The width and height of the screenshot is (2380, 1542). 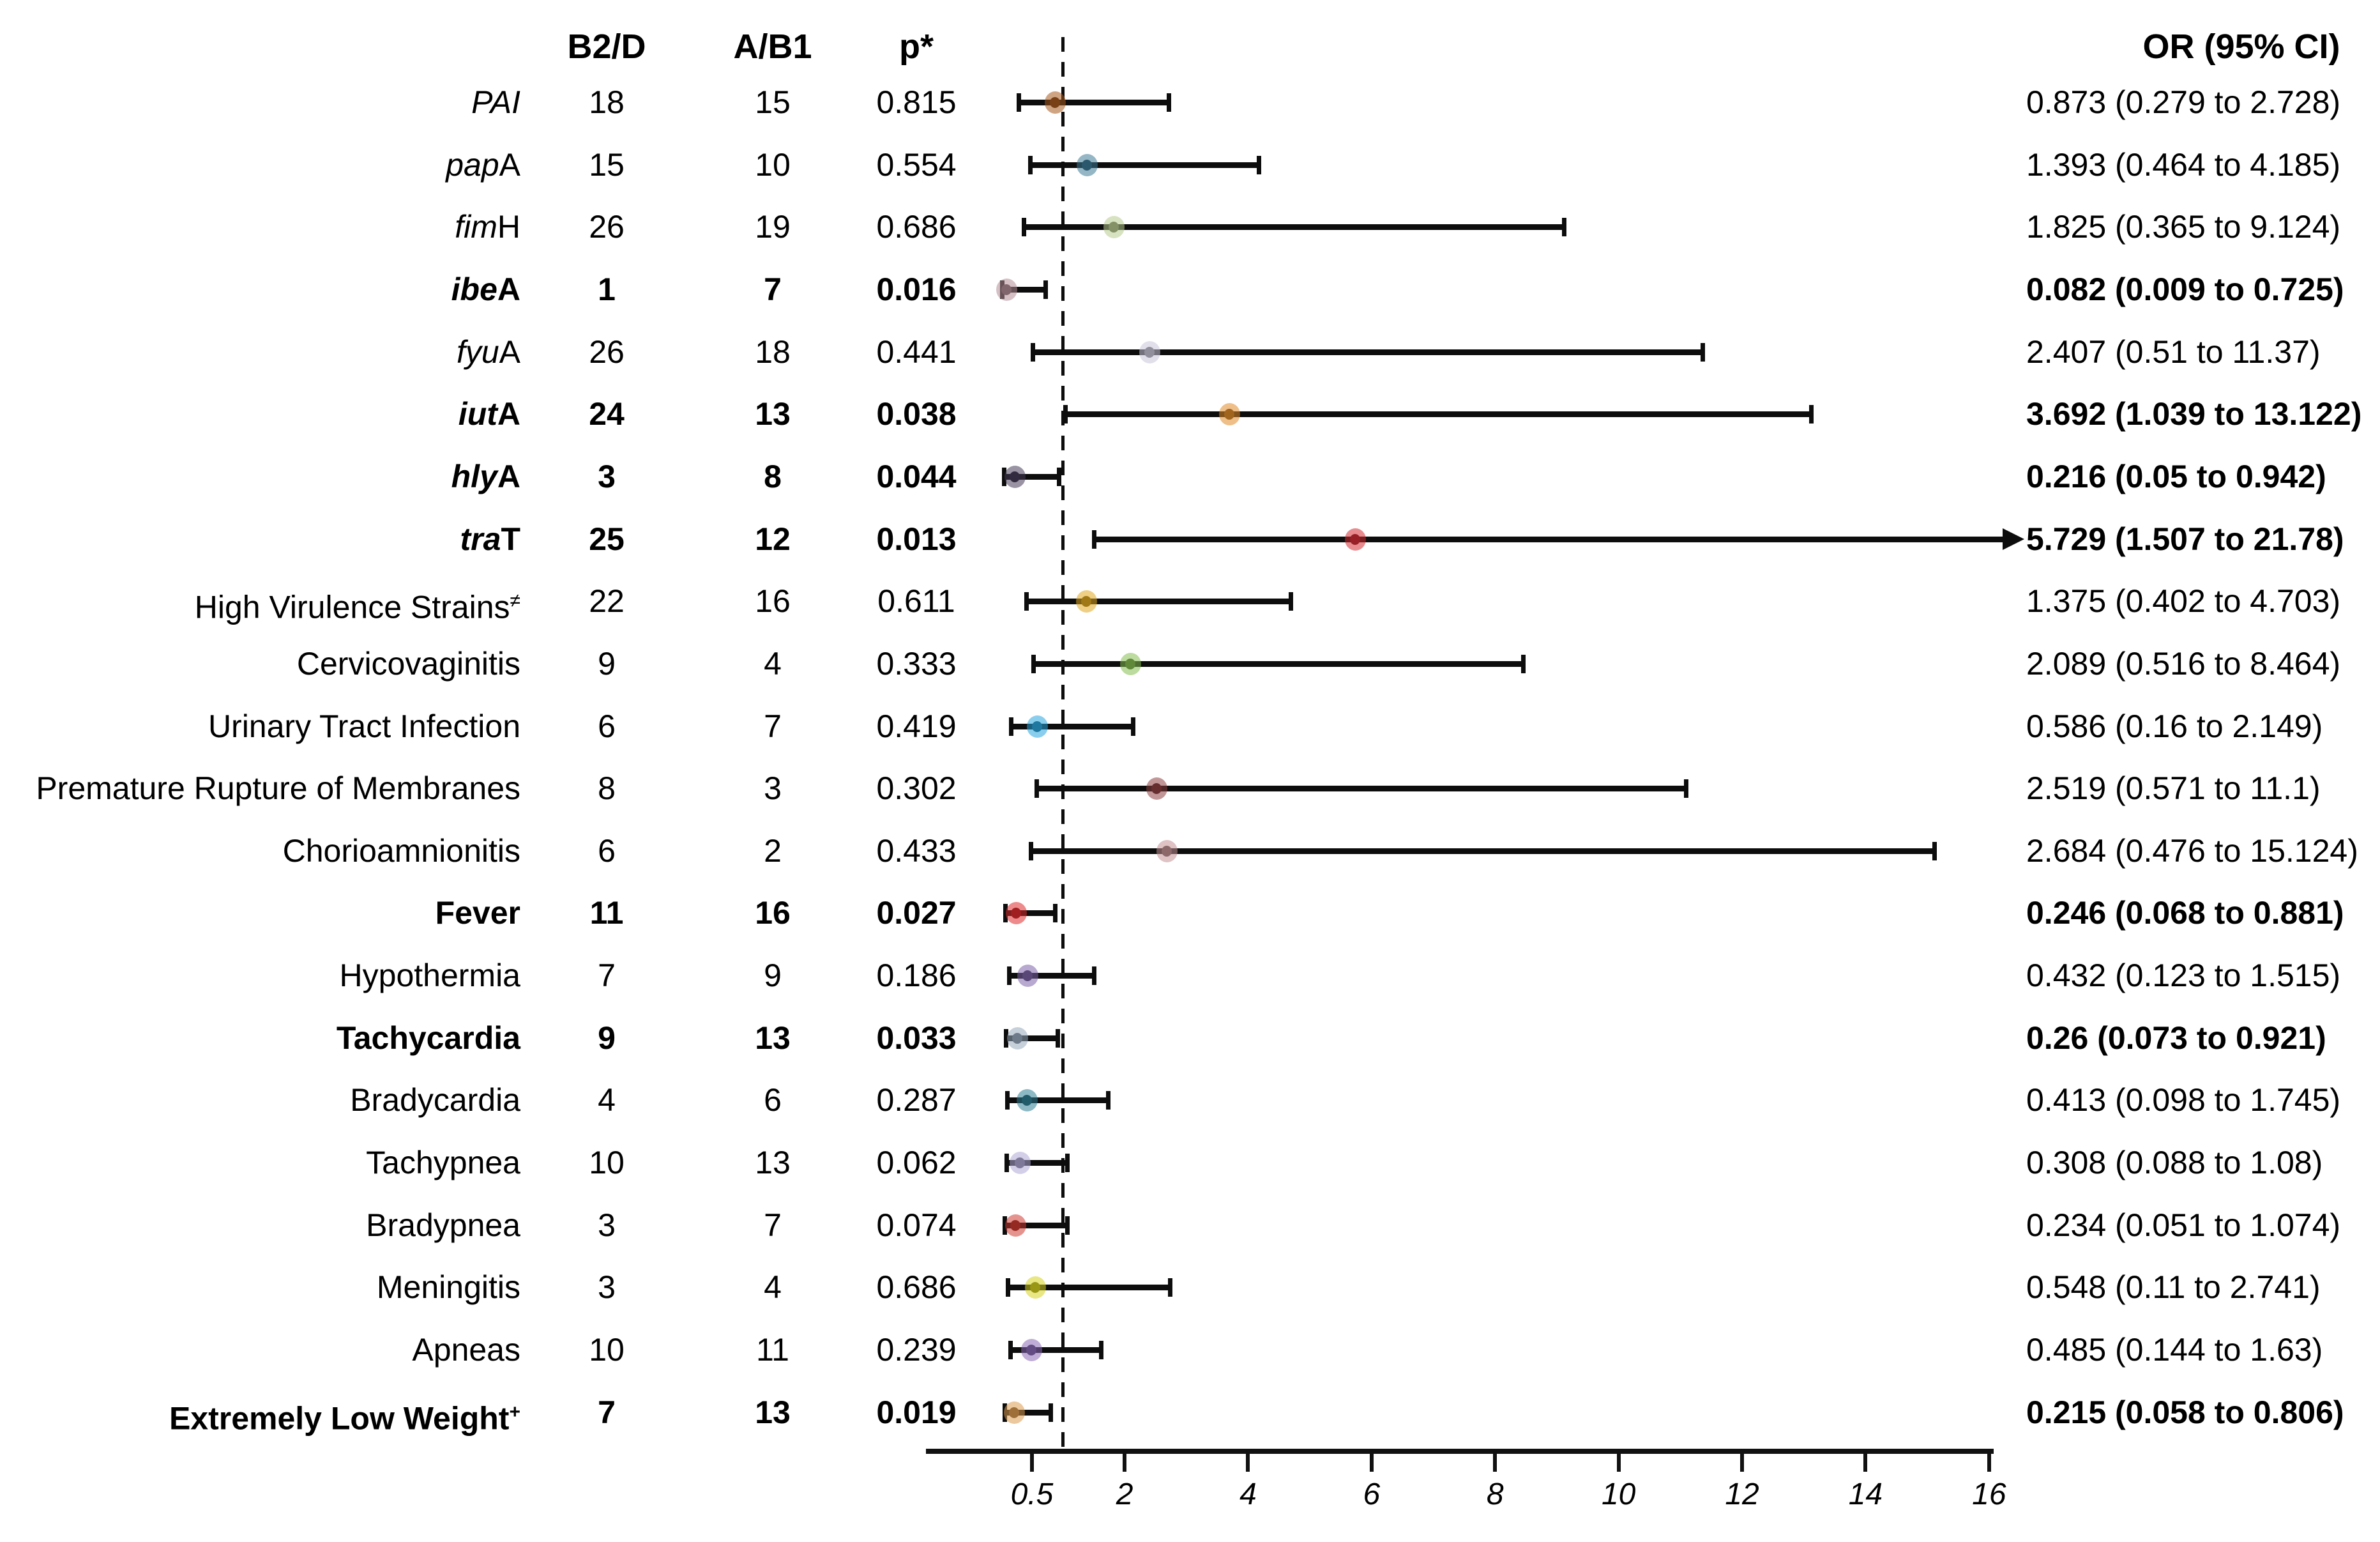 What do you see at coordinates (260, 414) in the screenshot?
I see `row-label: iutA` at bounding box center [260, 414].